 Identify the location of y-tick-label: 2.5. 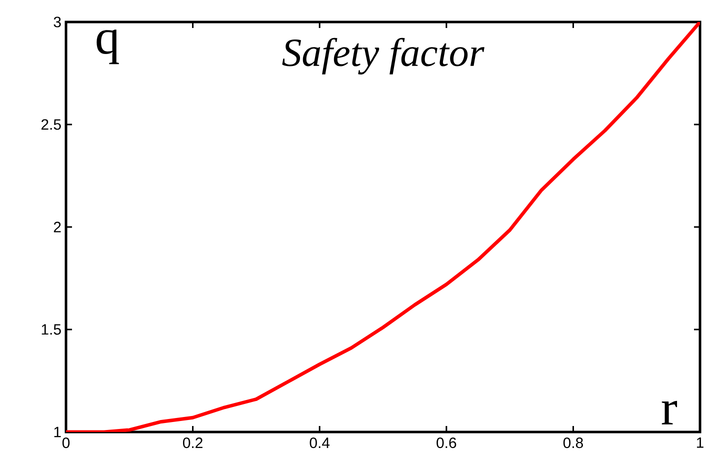
(51, 124).